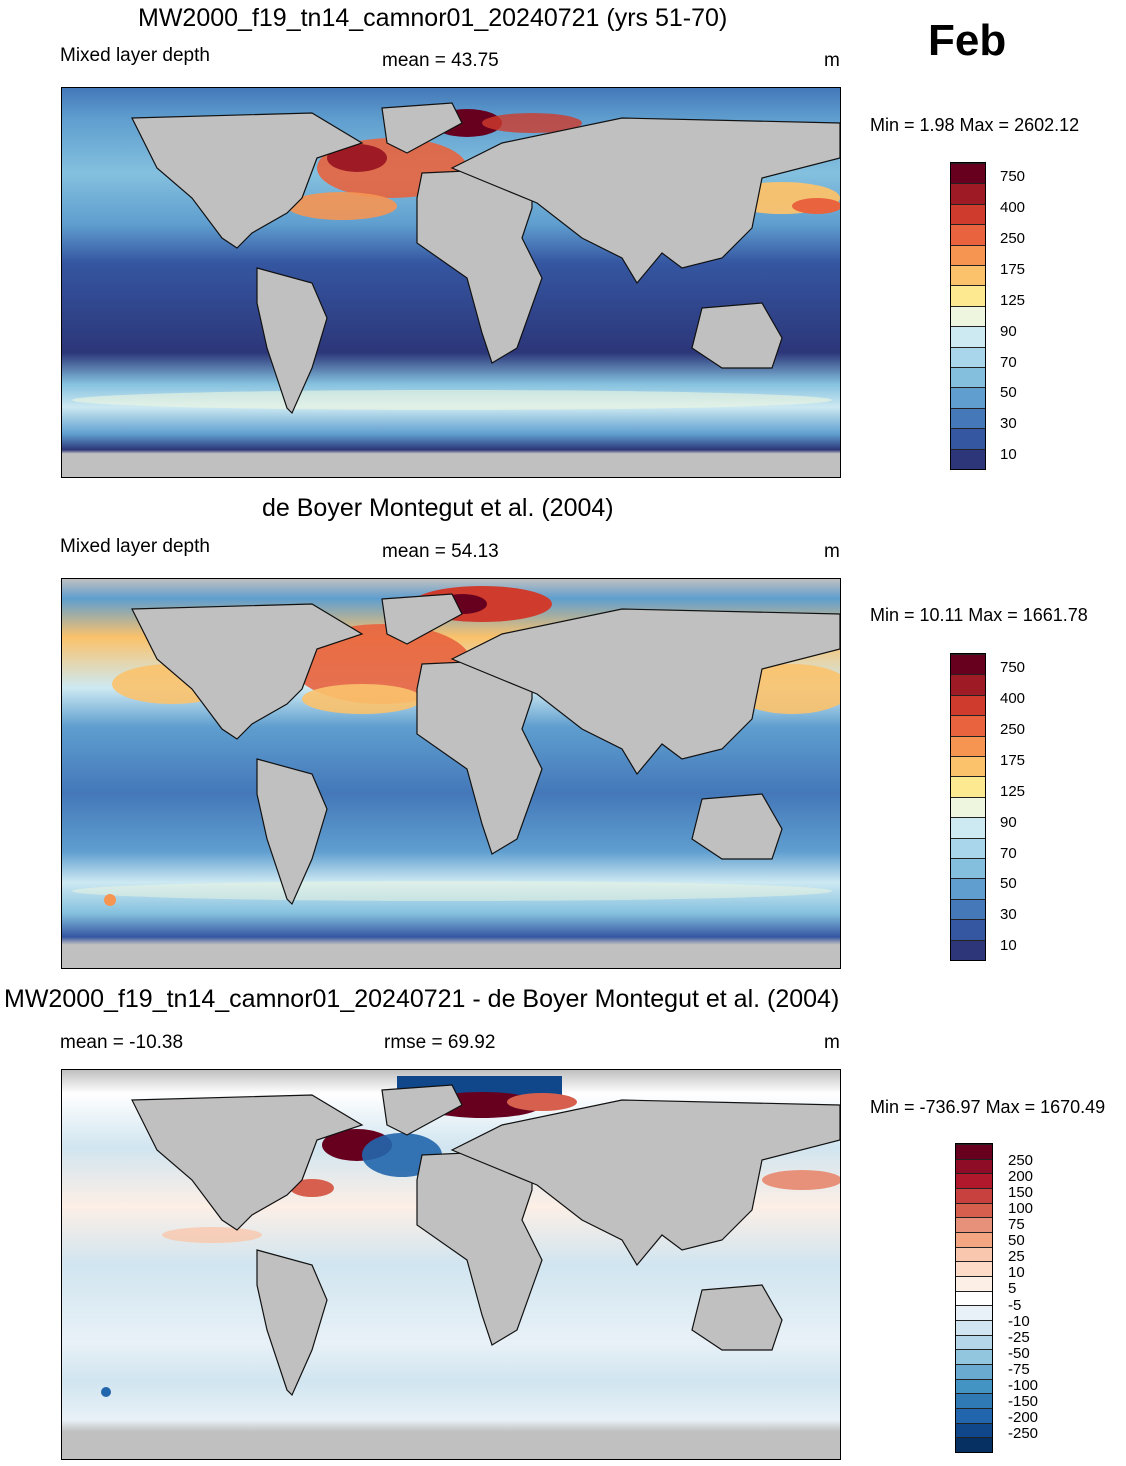 The height and width of the screenshot is (1466, 1126). Describe the element at coordinates (1021, 1176) in the screenshot. I see `panel-3-colorbar-label: 200` at that location.